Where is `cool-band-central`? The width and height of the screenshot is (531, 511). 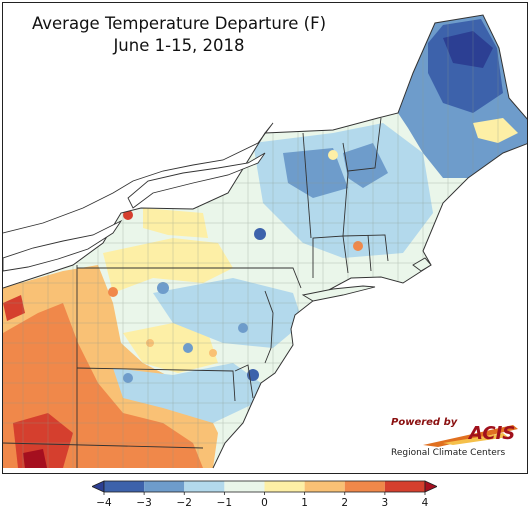 cool-band-central is located at coordinates (228, 313).